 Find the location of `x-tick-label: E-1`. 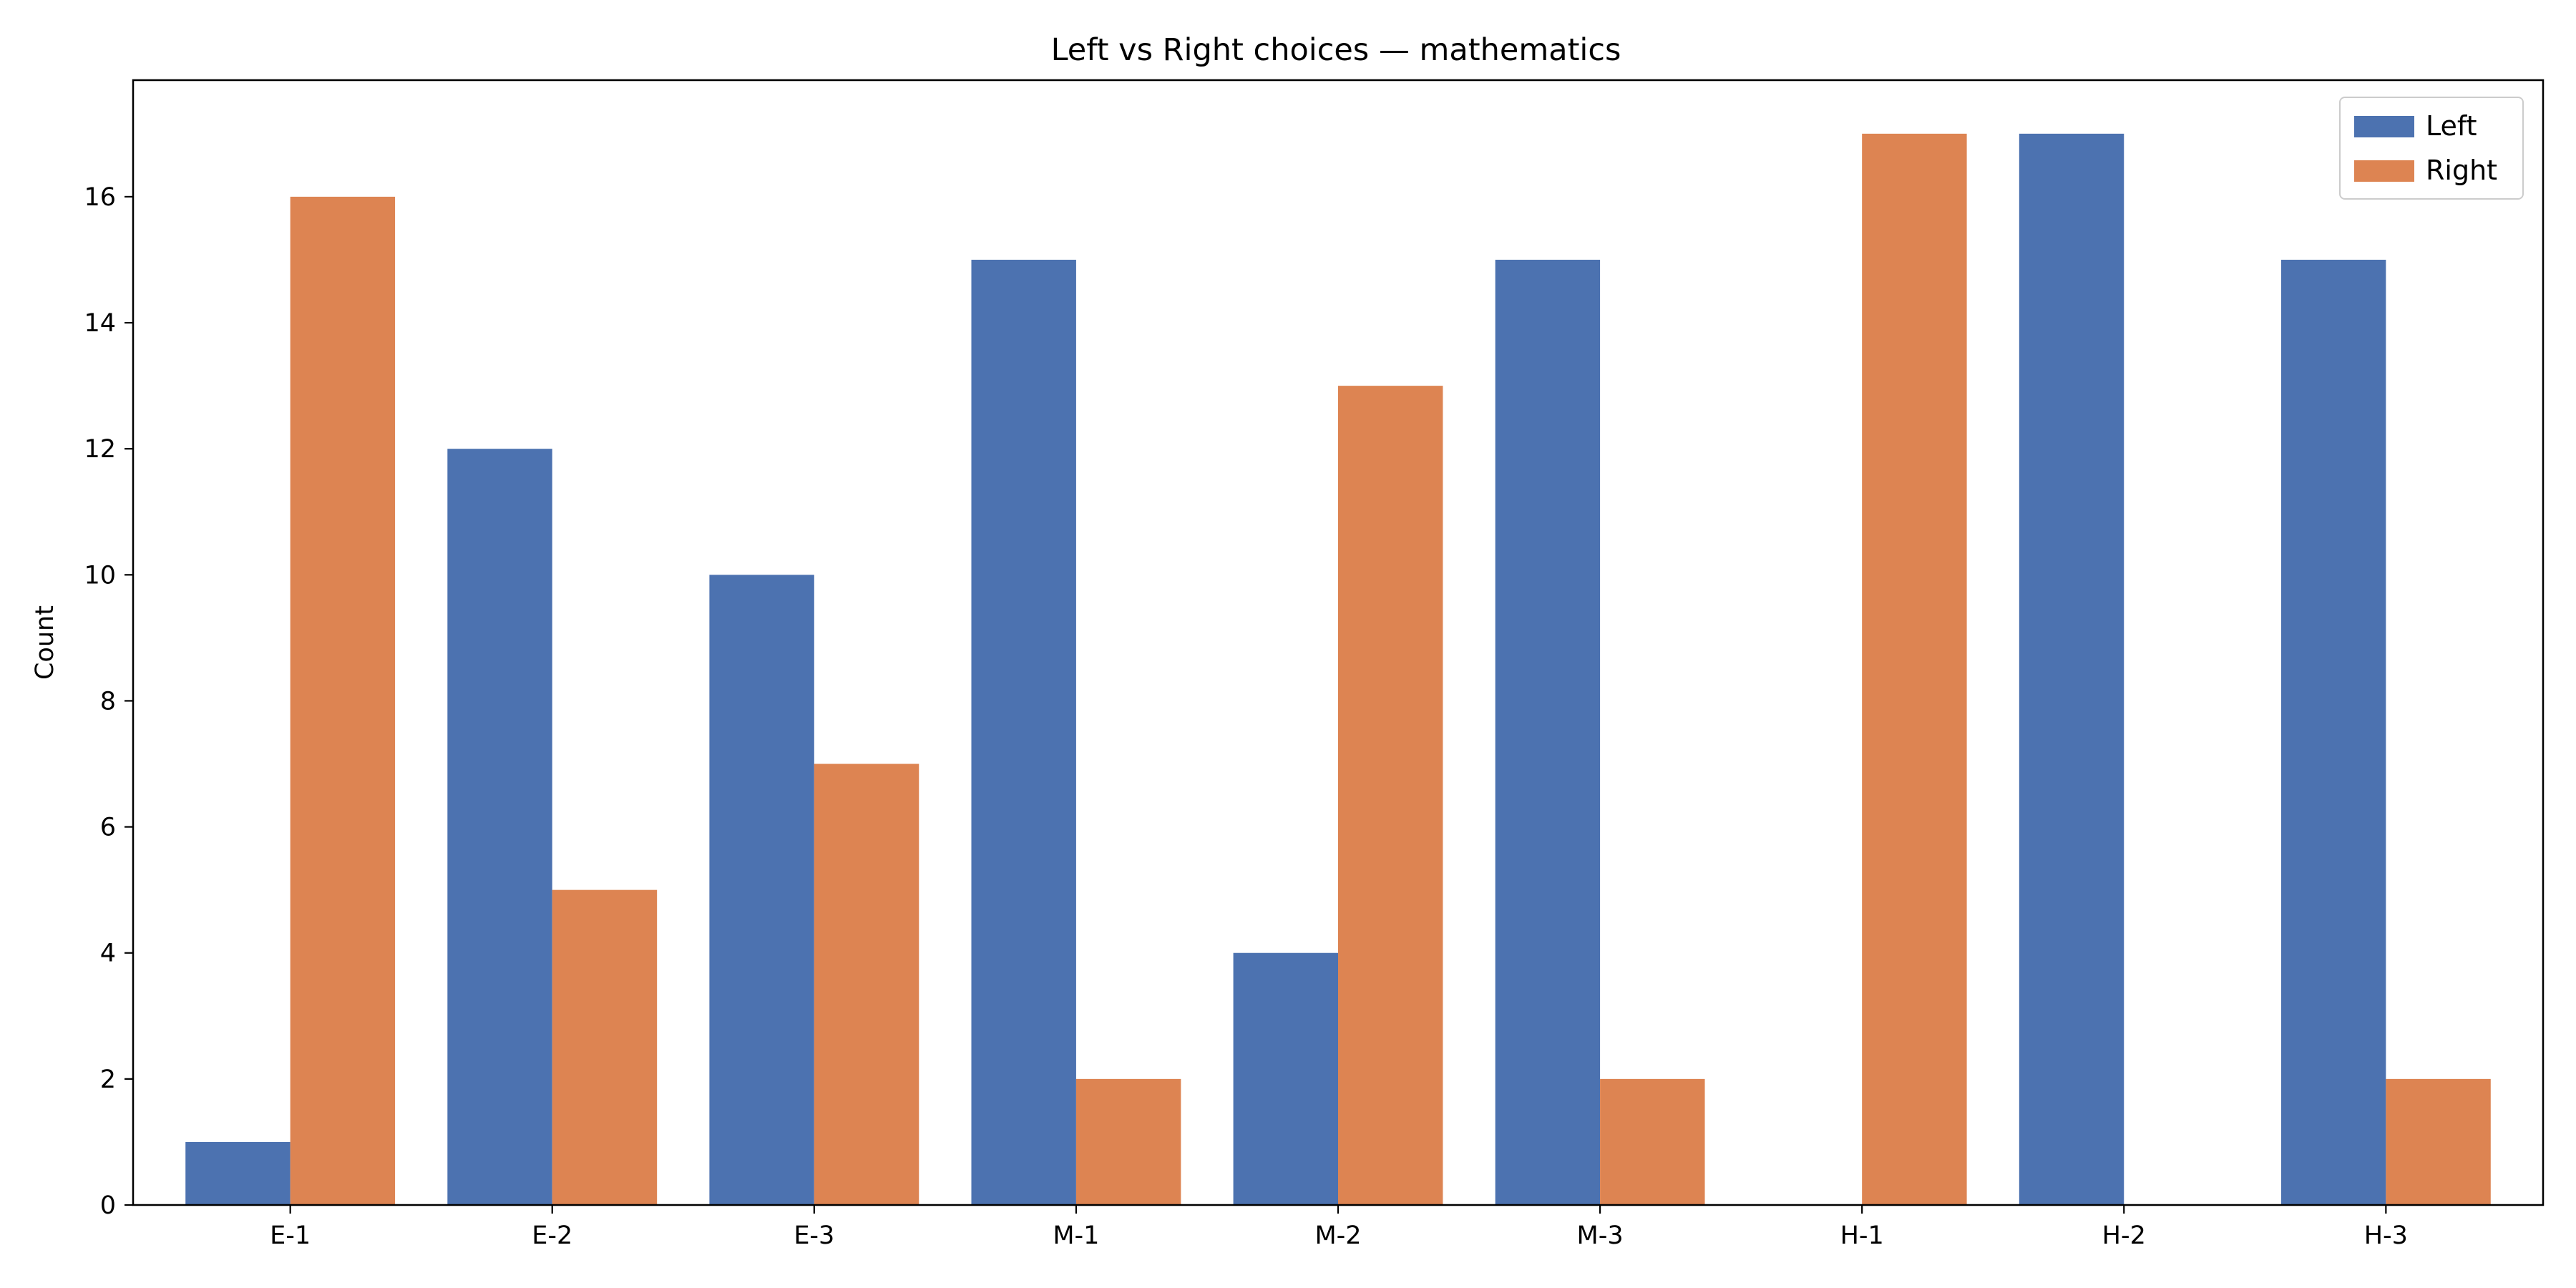

x-tick-label: E-1 is located at coordinates (290, 1235).